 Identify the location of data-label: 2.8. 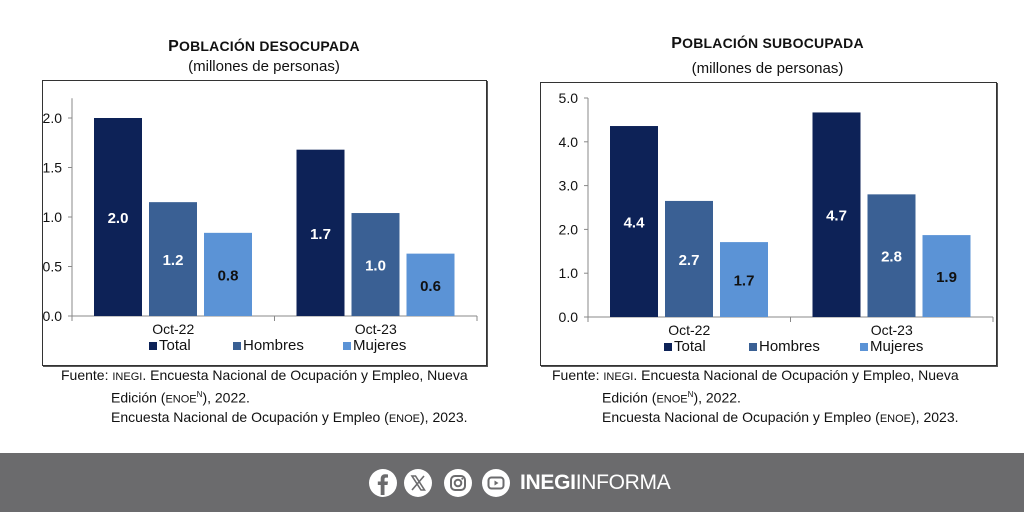
(891, 257).